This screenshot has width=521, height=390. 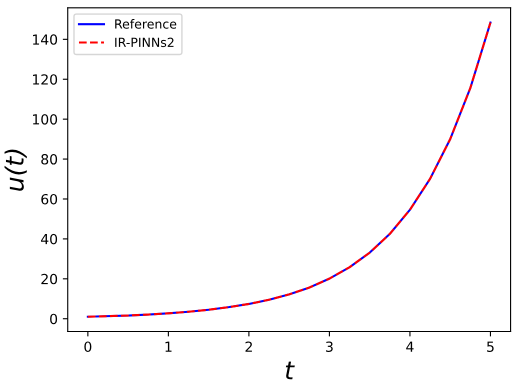 What do you see at coordinates (54, 319) in the screenshot?
I see `y-tick-label: 0` at bounding box center [54, 319].